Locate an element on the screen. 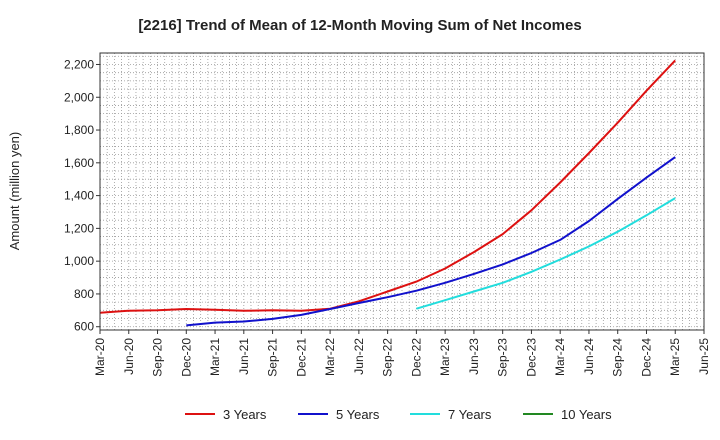 The width and height of the screenshot is (720, 440). x-tick-label: Dec-22 is located at coordinates (416, 357).